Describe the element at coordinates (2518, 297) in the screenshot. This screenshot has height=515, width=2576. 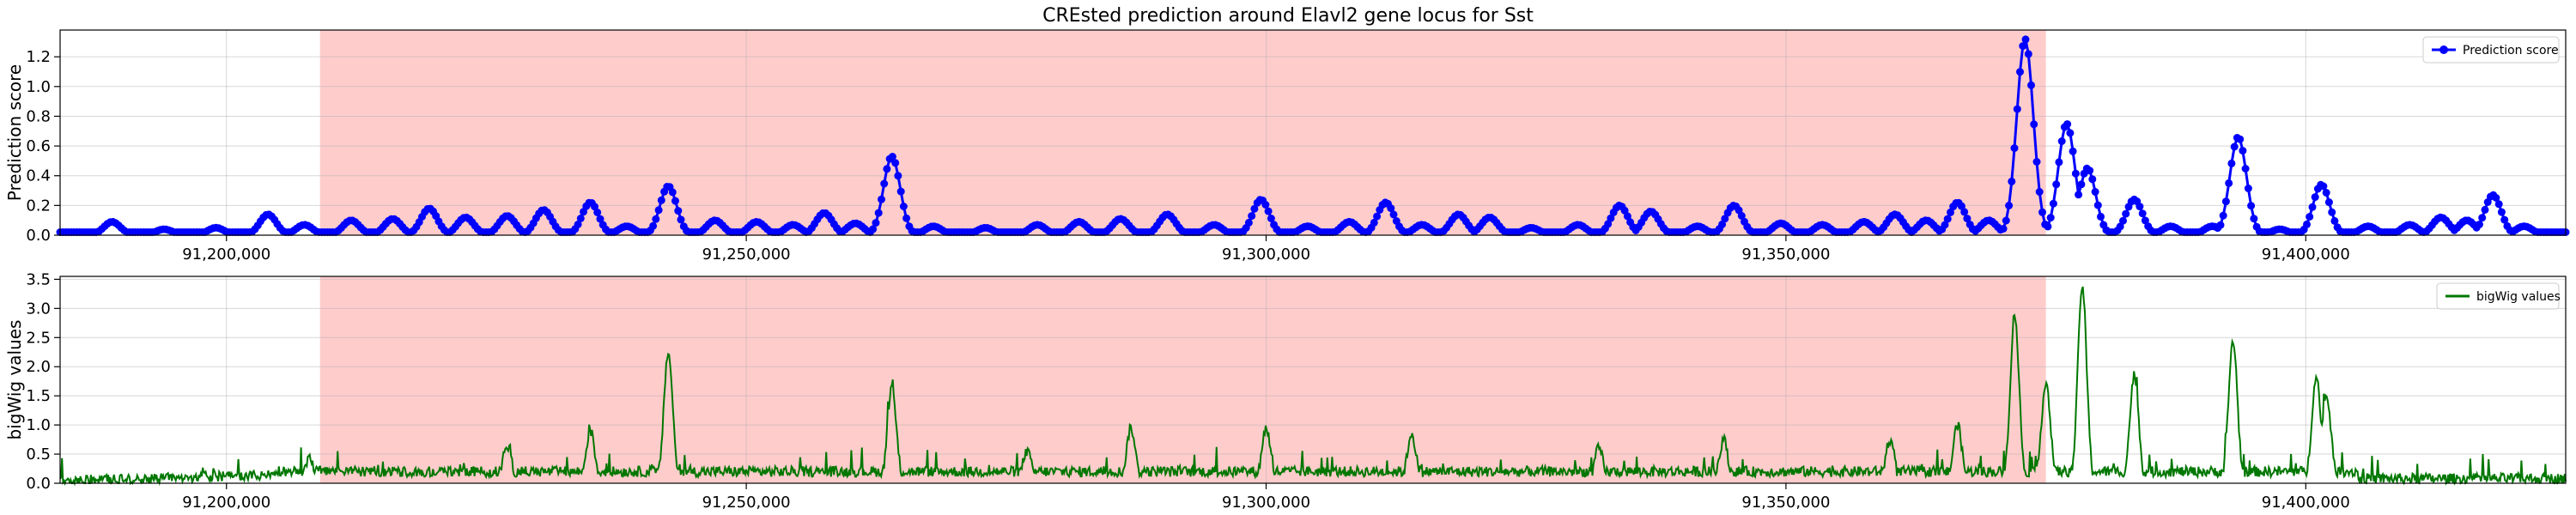
I see `legend-label: bigWig values` at that location.